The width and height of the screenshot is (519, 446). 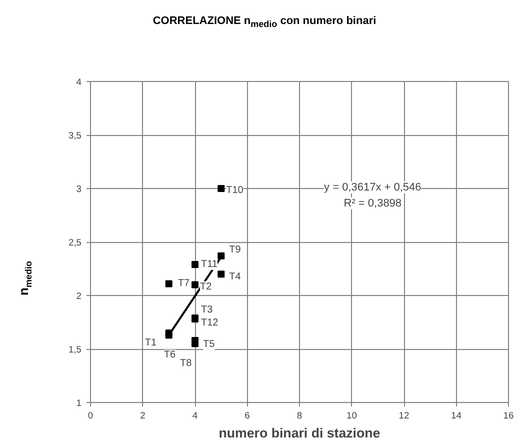 What do you see at coordinates (209, 264) in the screenshot?
I see `annotation: T11` at bounding box center [209, 264].